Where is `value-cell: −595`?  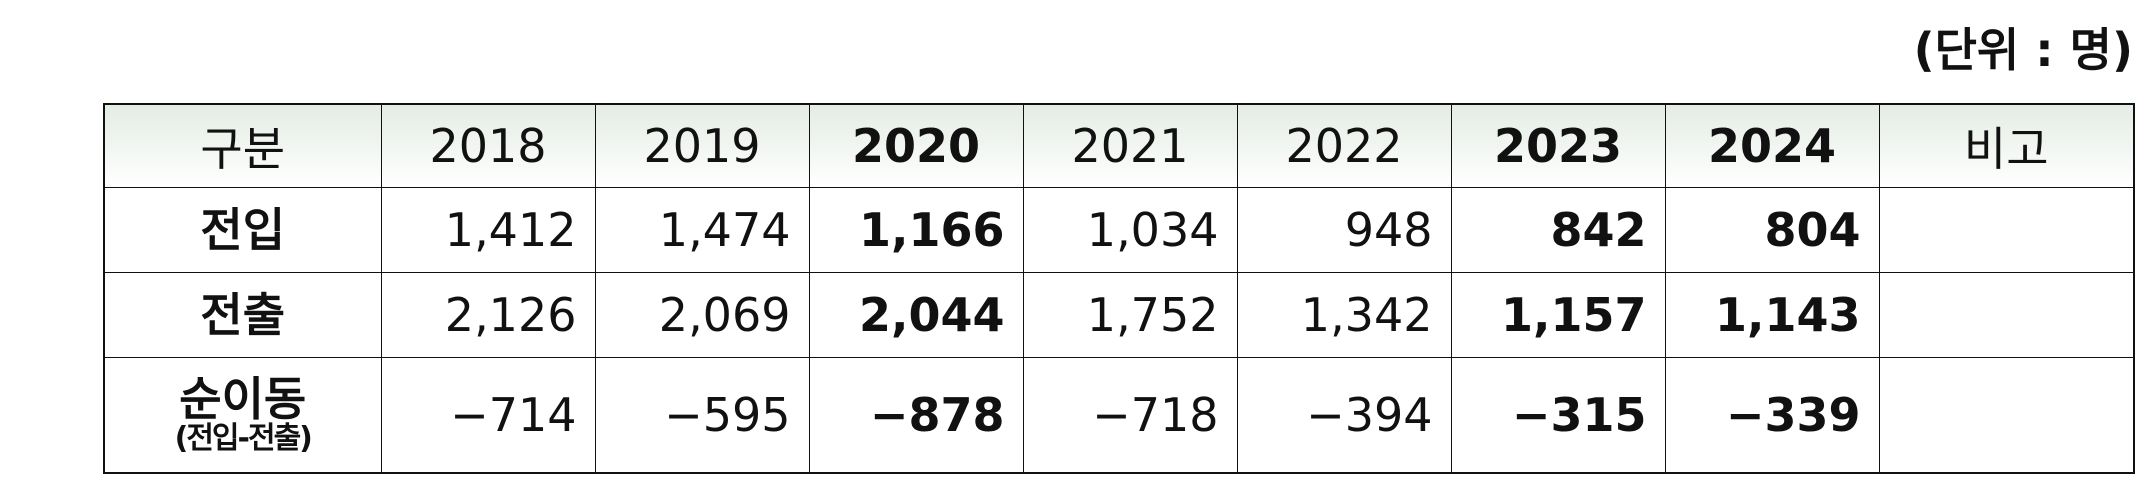 value-cell: −595 is located at coordinates (702, 415).